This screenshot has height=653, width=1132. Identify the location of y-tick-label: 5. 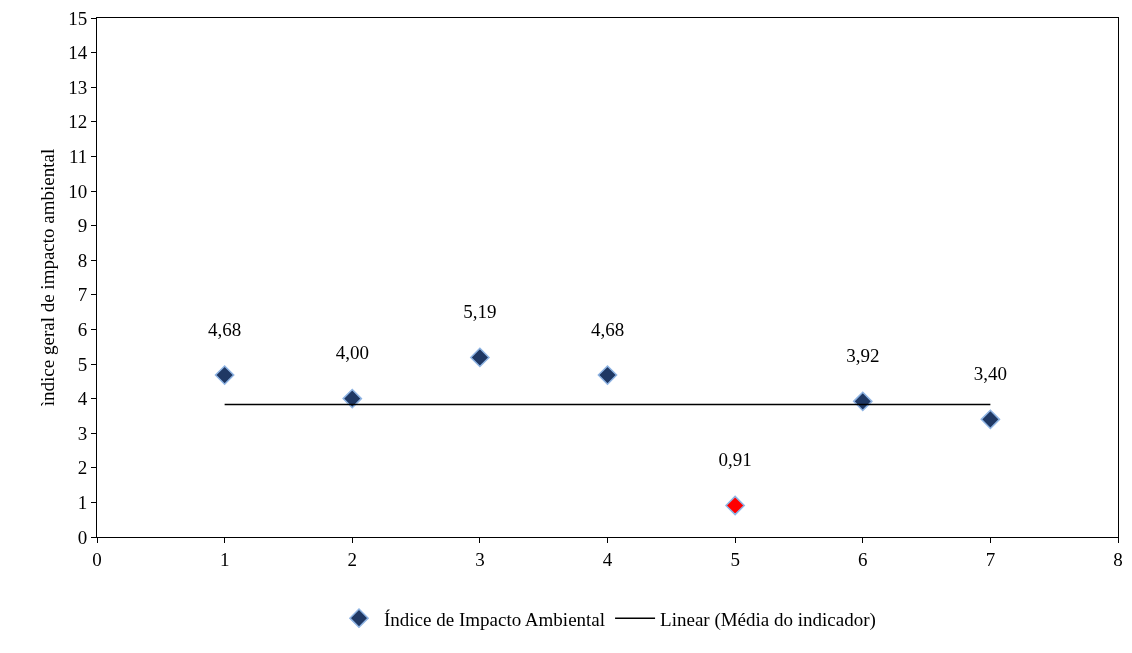
(82, 364).